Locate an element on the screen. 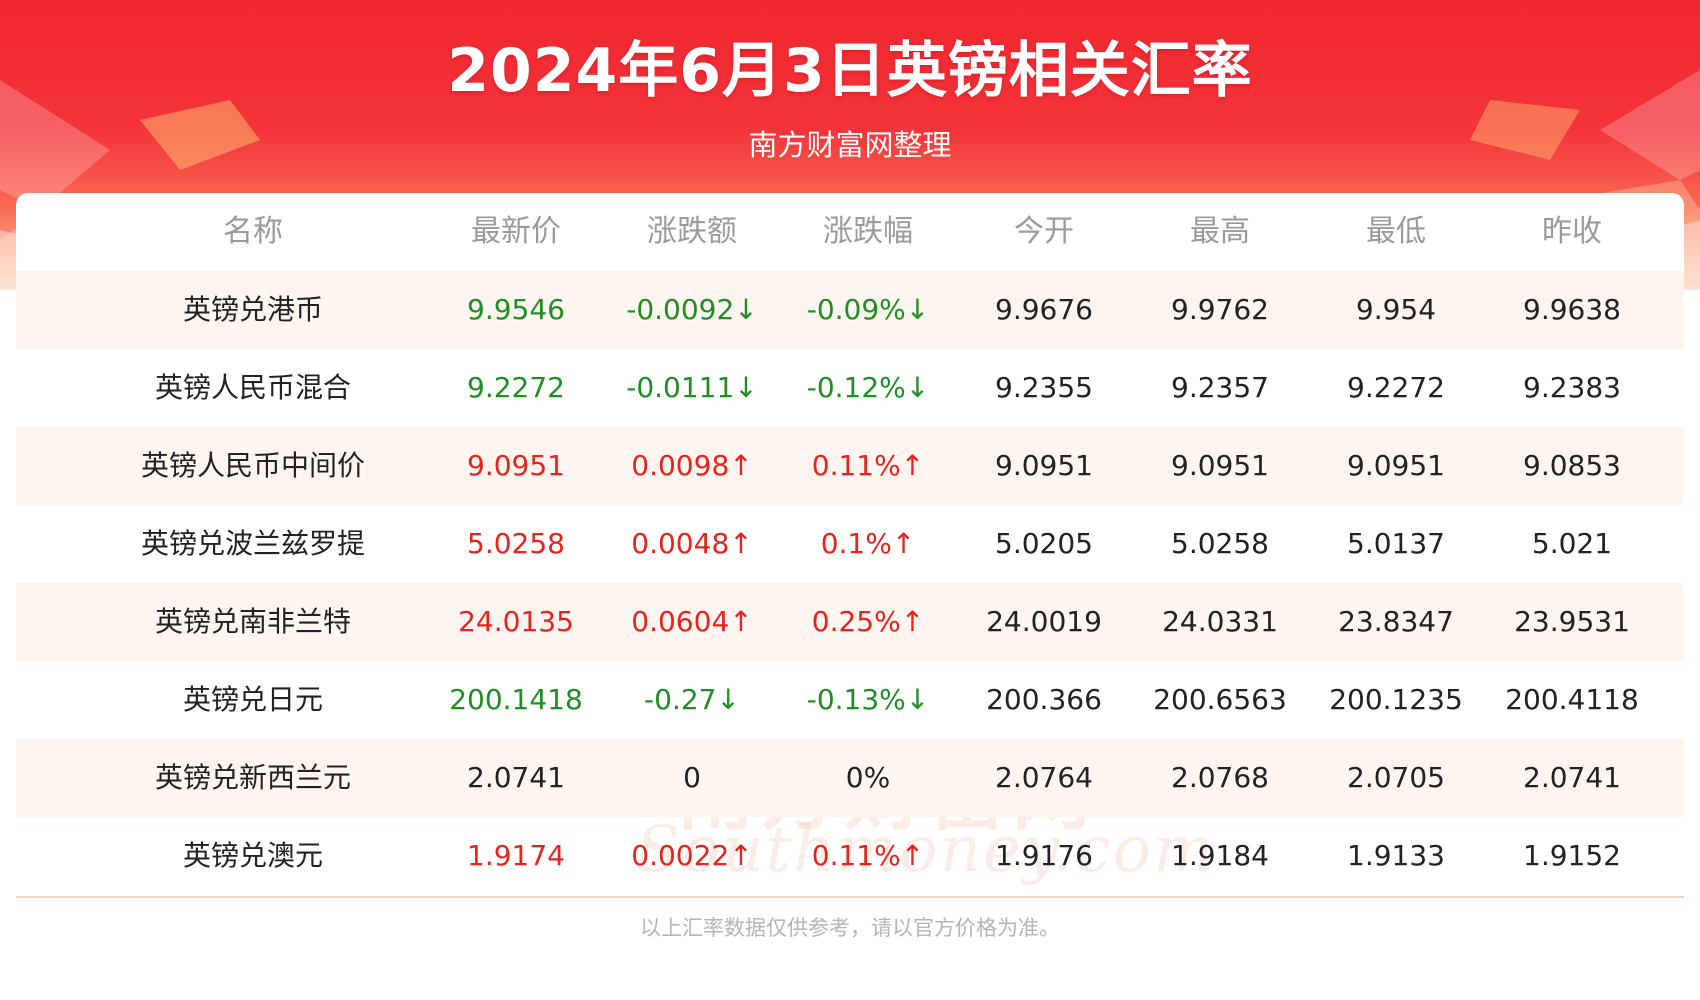 The image size is (1700, 1000). column-header-prev-close: 昨收 is located at coordinates (1572, 231).